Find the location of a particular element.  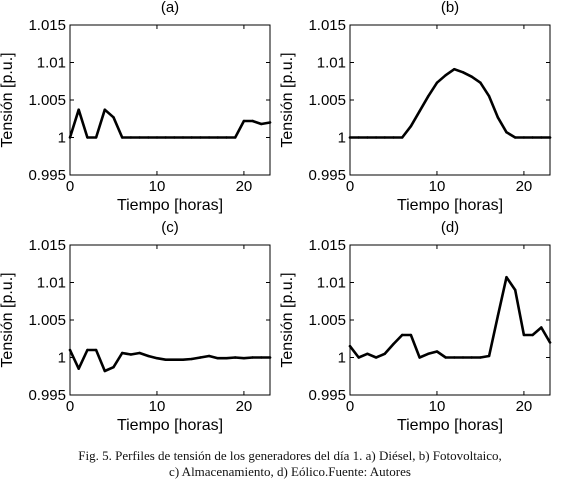

panel-title: (d) is located at coordinates (450, 227).